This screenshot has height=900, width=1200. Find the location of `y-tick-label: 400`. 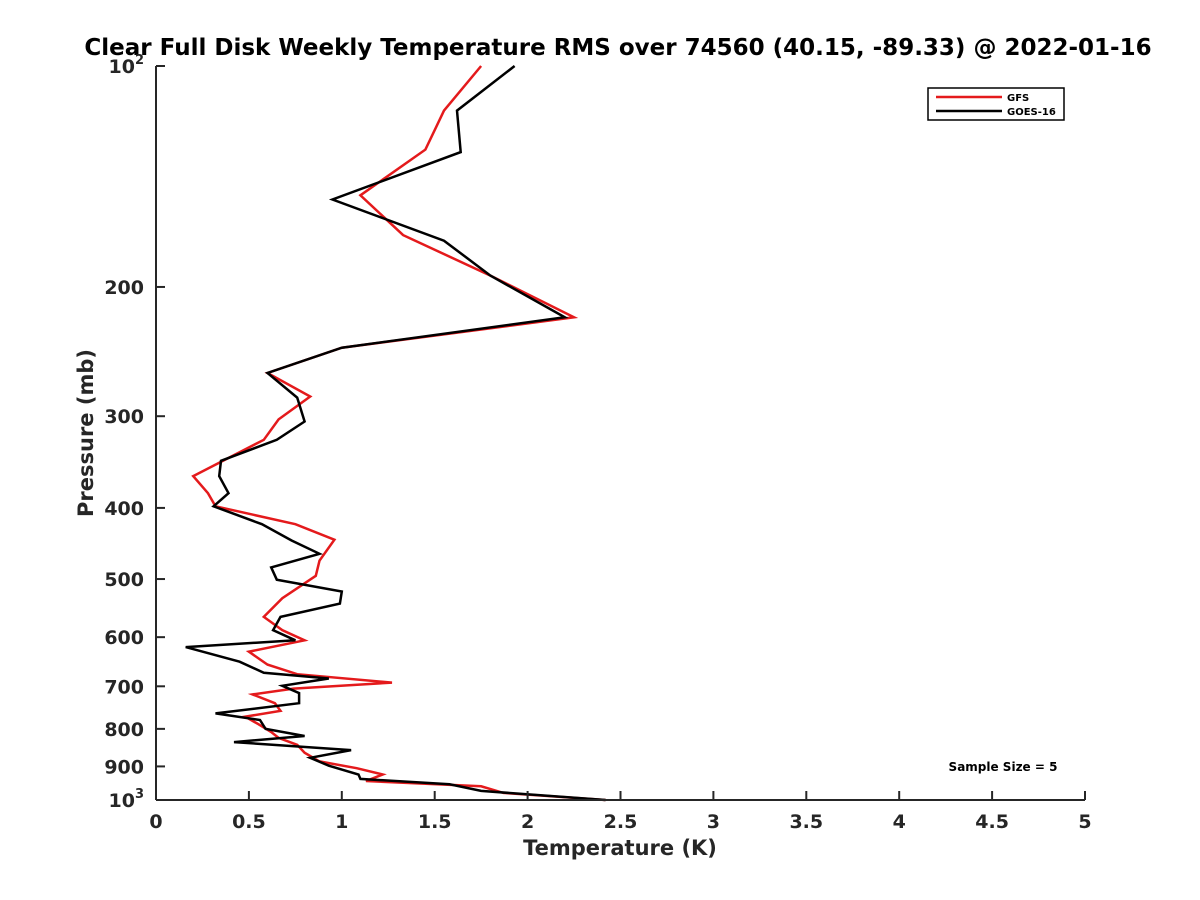

y-tick-label: 400 is located at coordinates (124, 509).